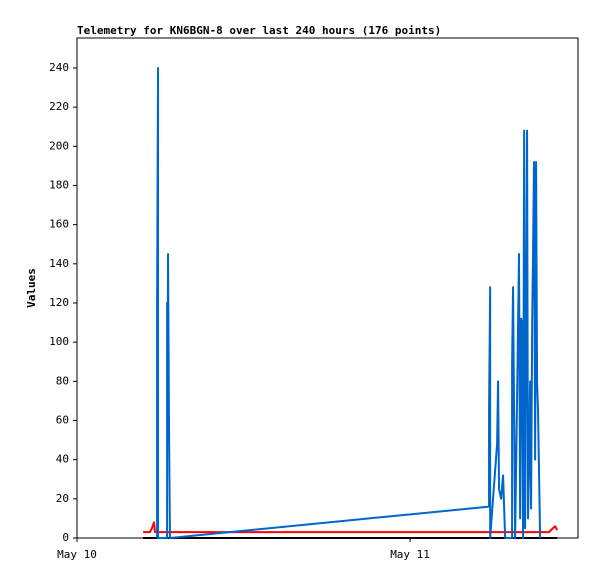 The image size is (597, 579). I want to click on y-axis-label: Values, so click(31, 288).